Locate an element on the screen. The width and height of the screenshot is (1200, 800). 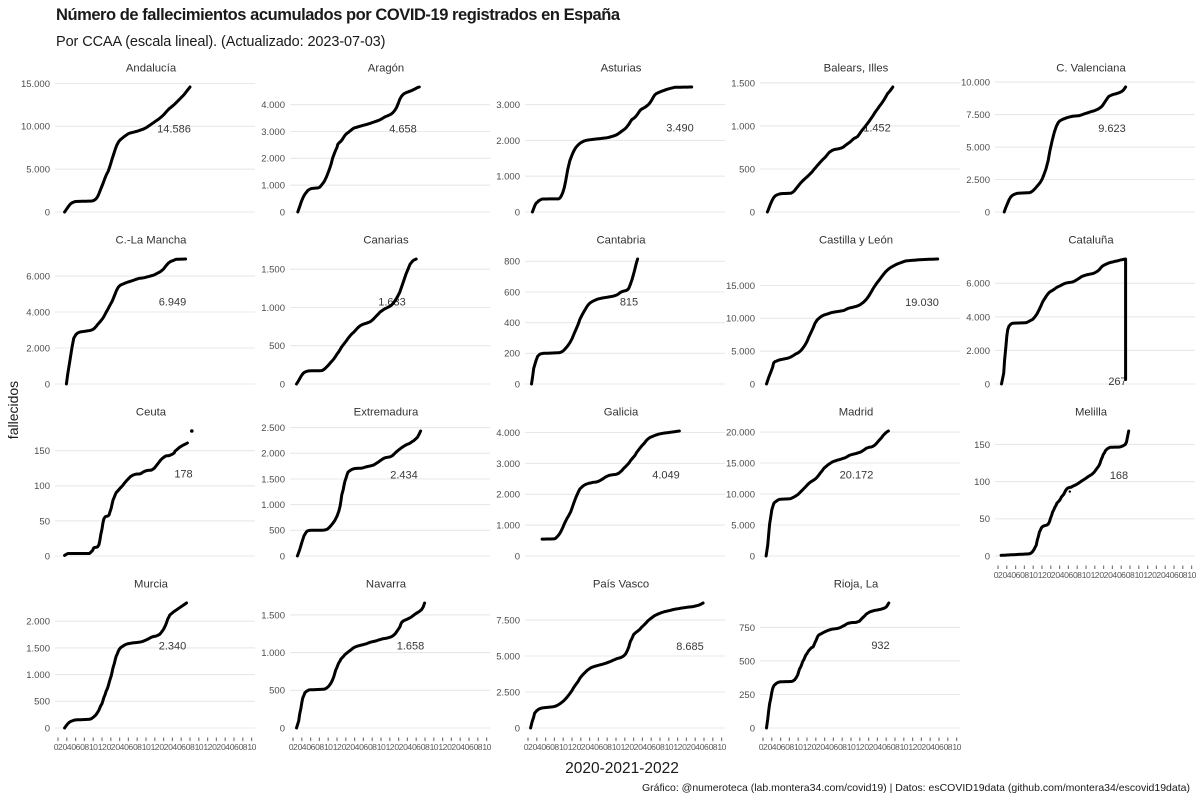
svg-text: Balears, Illes is located at coordinates (856, 69).